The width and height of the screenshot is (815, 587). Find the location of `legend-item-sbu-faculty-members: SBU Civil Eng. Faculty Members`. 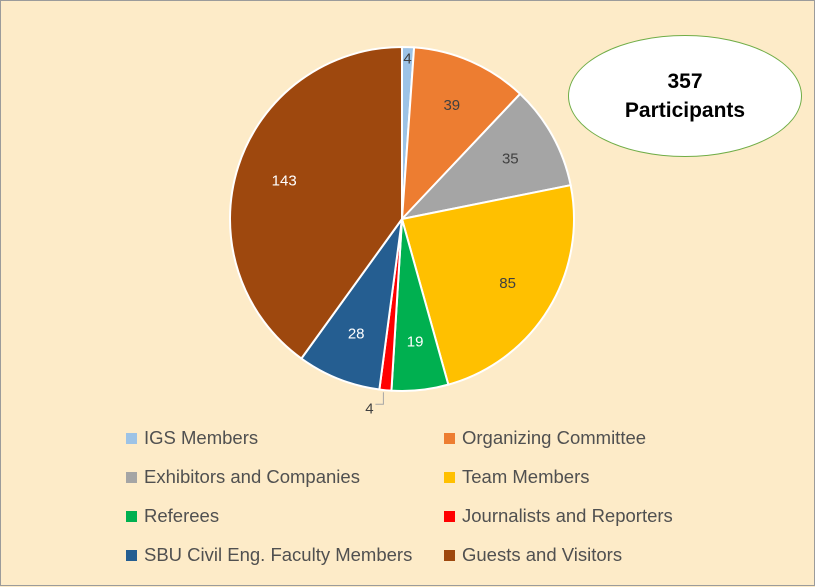

legend-item-sbu-faculty-members: SBU Civil Eng. Faculty Members is located at coordinates (285, 555).